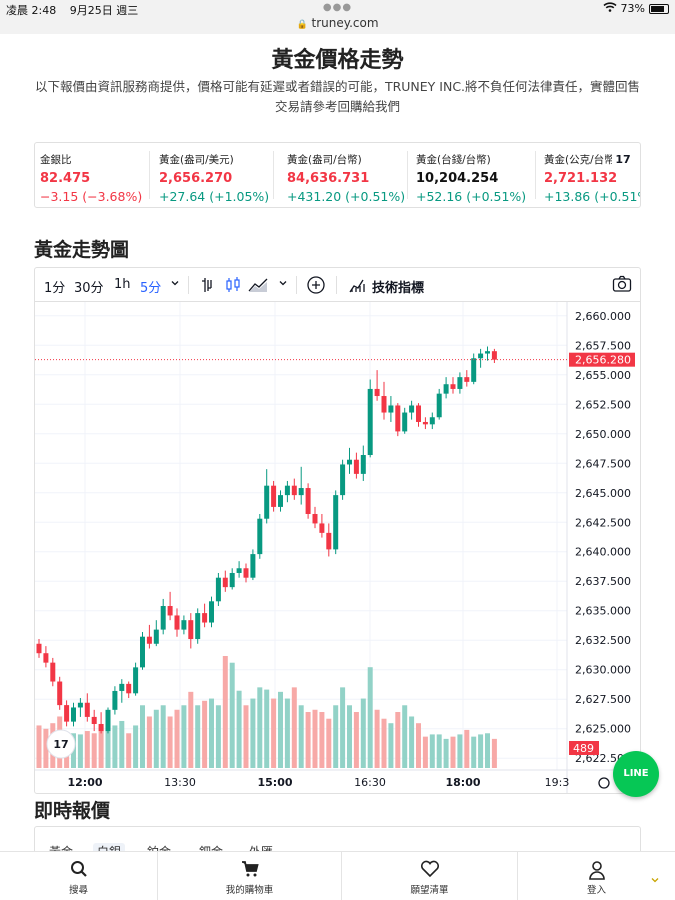 This screenshot has height=900, width=675. What do you see at coordinates (302, 25) in the screenshot?
I see `lock-icon: 🔒` at bounding box center [302, 25].